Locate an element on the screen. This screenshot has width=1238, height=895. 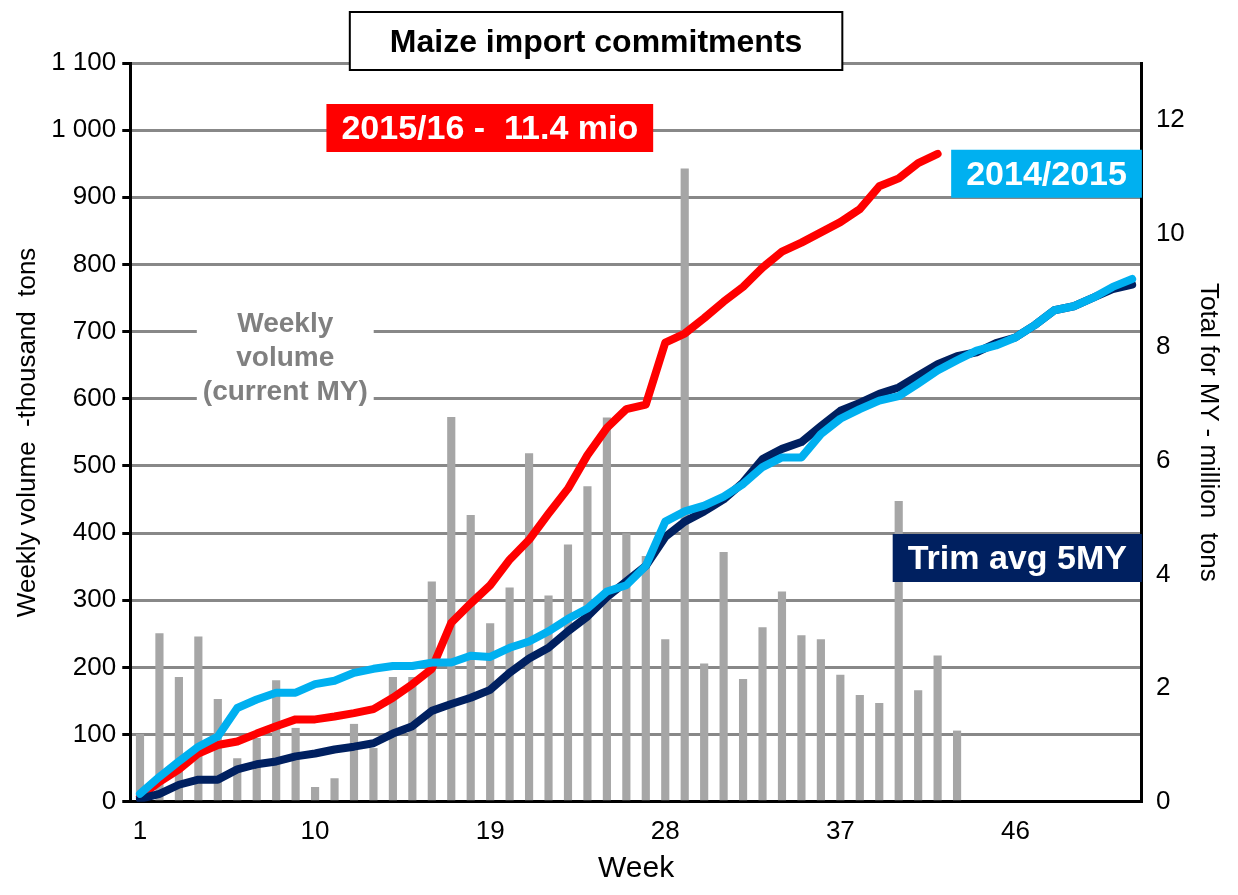
chart-title: Maize import commitments is located at coordinates (596, 40).